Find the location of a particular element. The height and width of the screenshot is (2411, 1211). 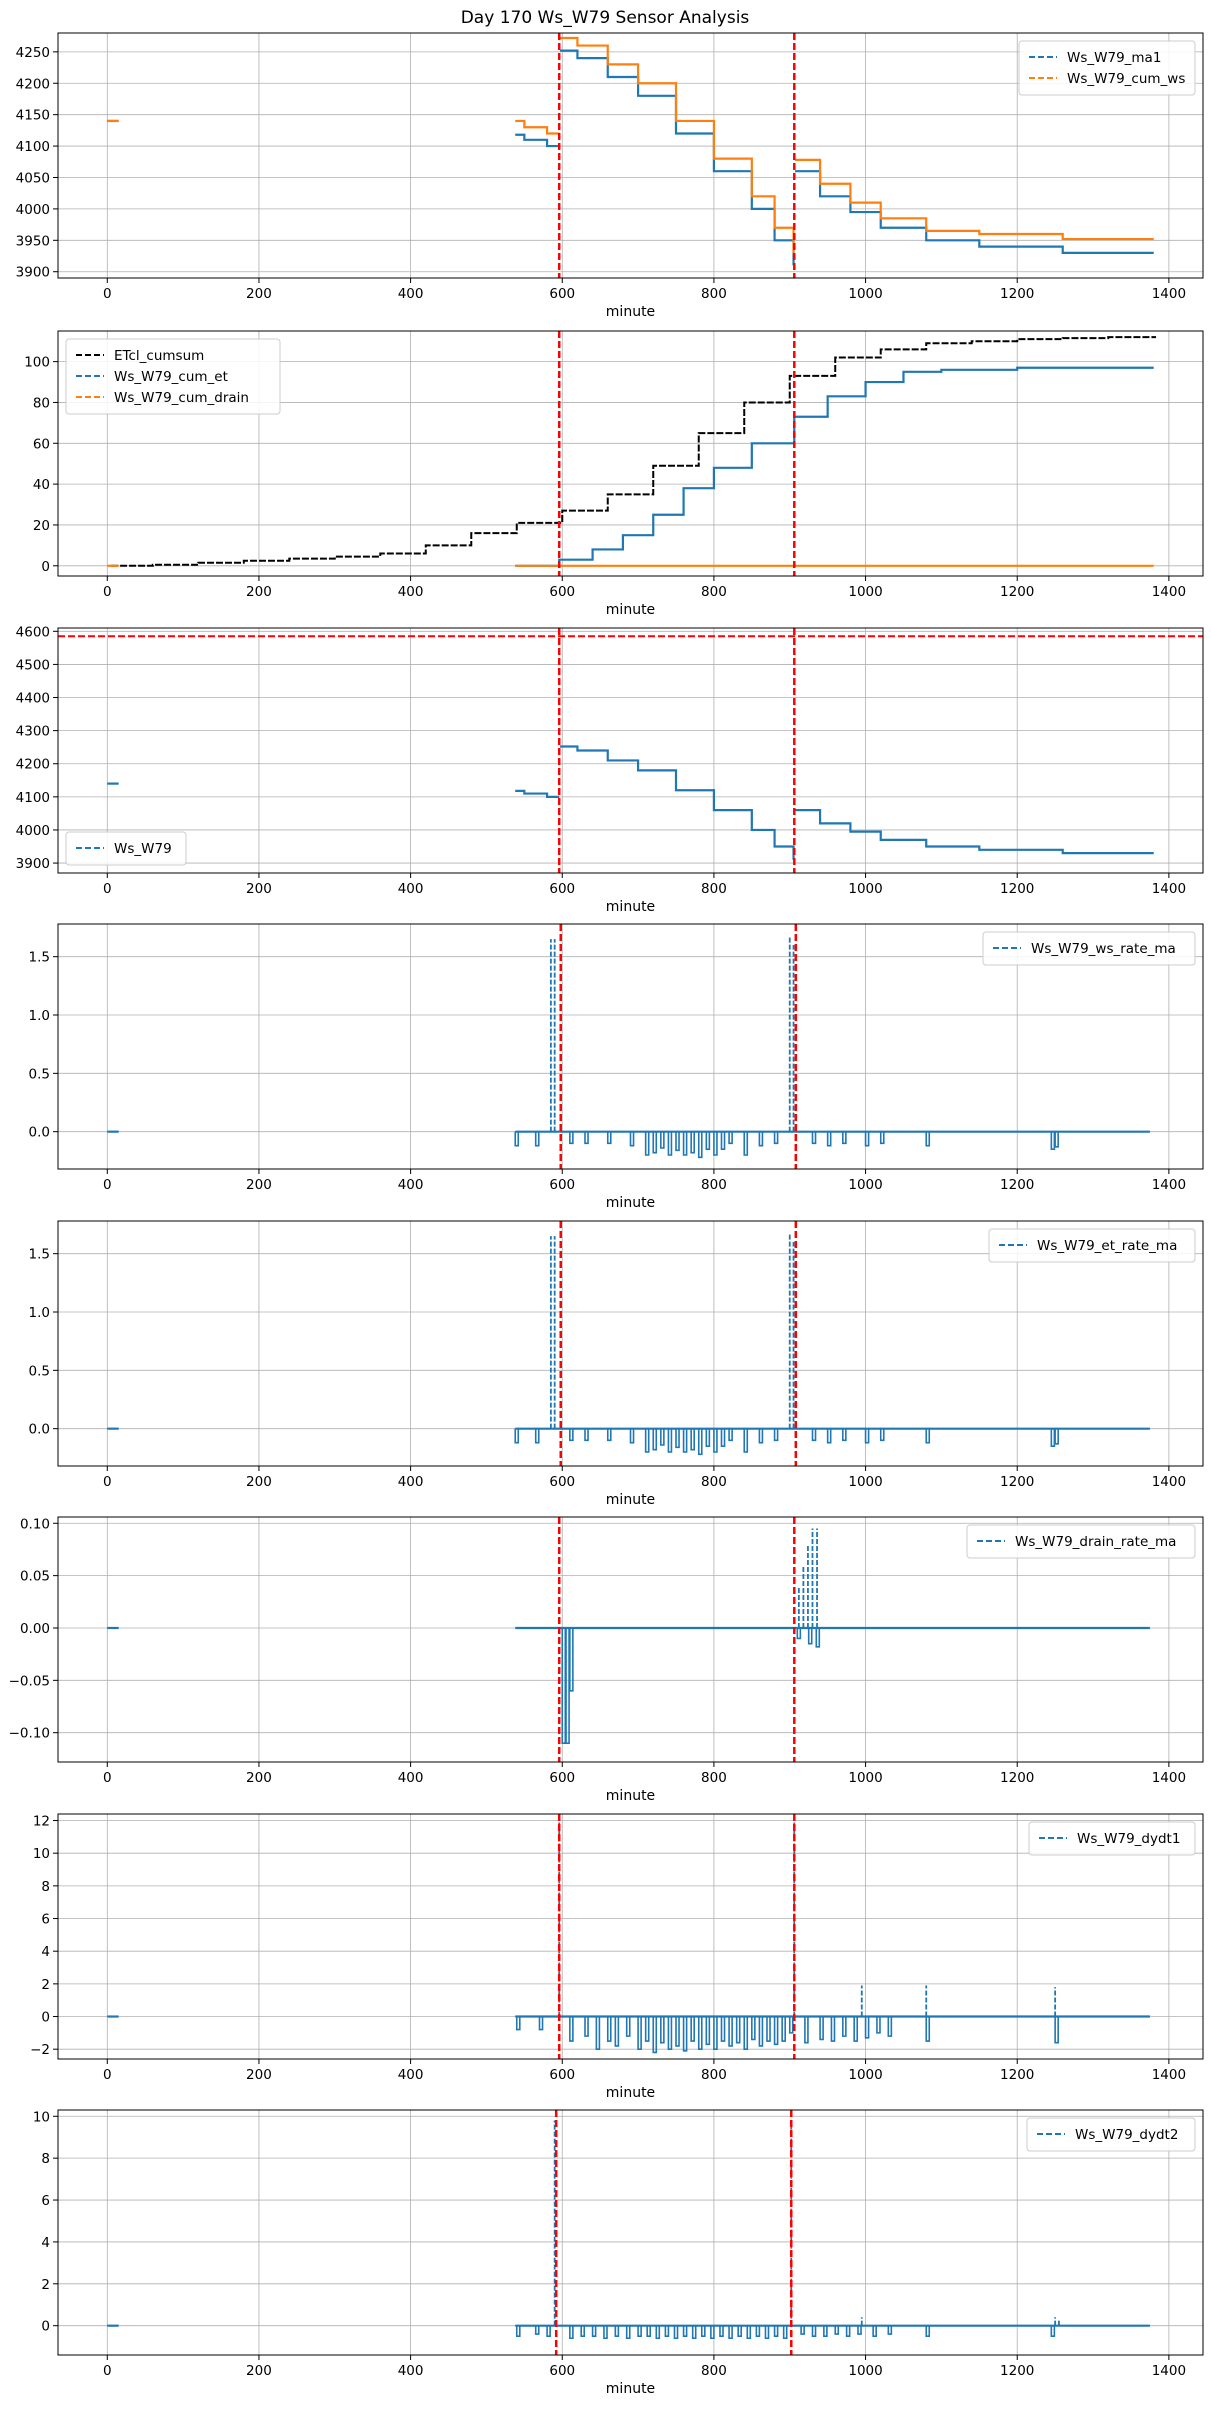

grid is located at coordinates (630, 750).